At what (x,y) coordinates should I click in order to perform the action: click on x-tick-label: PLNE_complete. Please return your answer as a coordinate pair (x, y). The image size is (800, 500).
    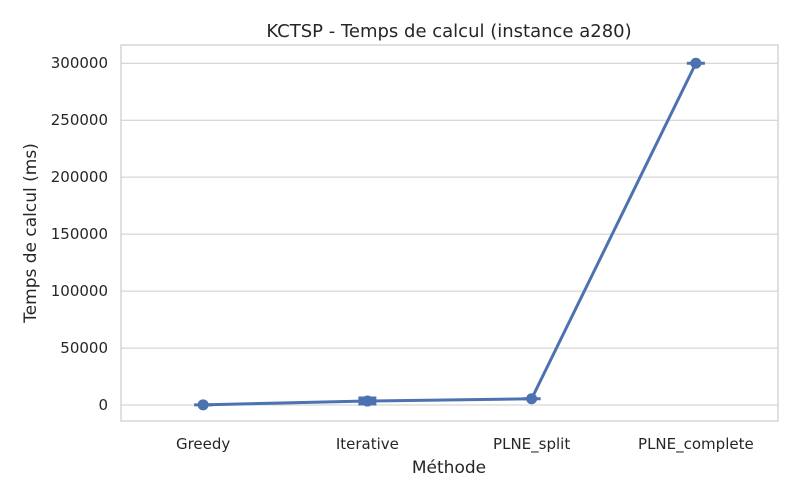
    Looking at the image, I should click on (696, 444).